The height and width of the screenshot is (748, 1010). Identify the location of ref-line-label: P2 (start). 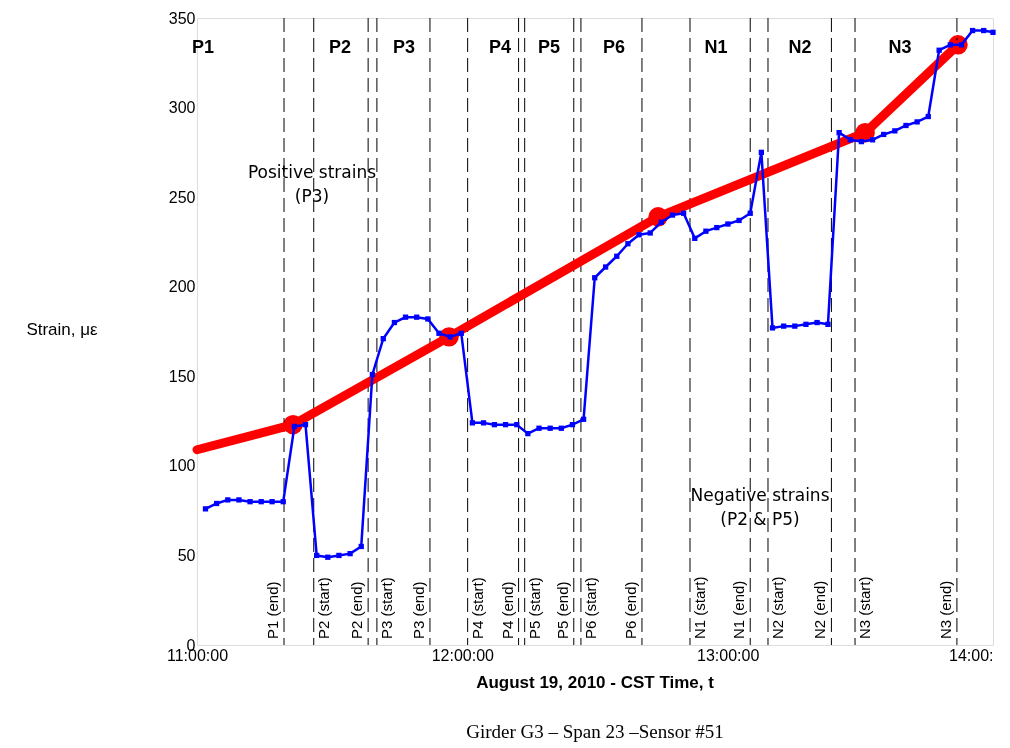
(323, 608).